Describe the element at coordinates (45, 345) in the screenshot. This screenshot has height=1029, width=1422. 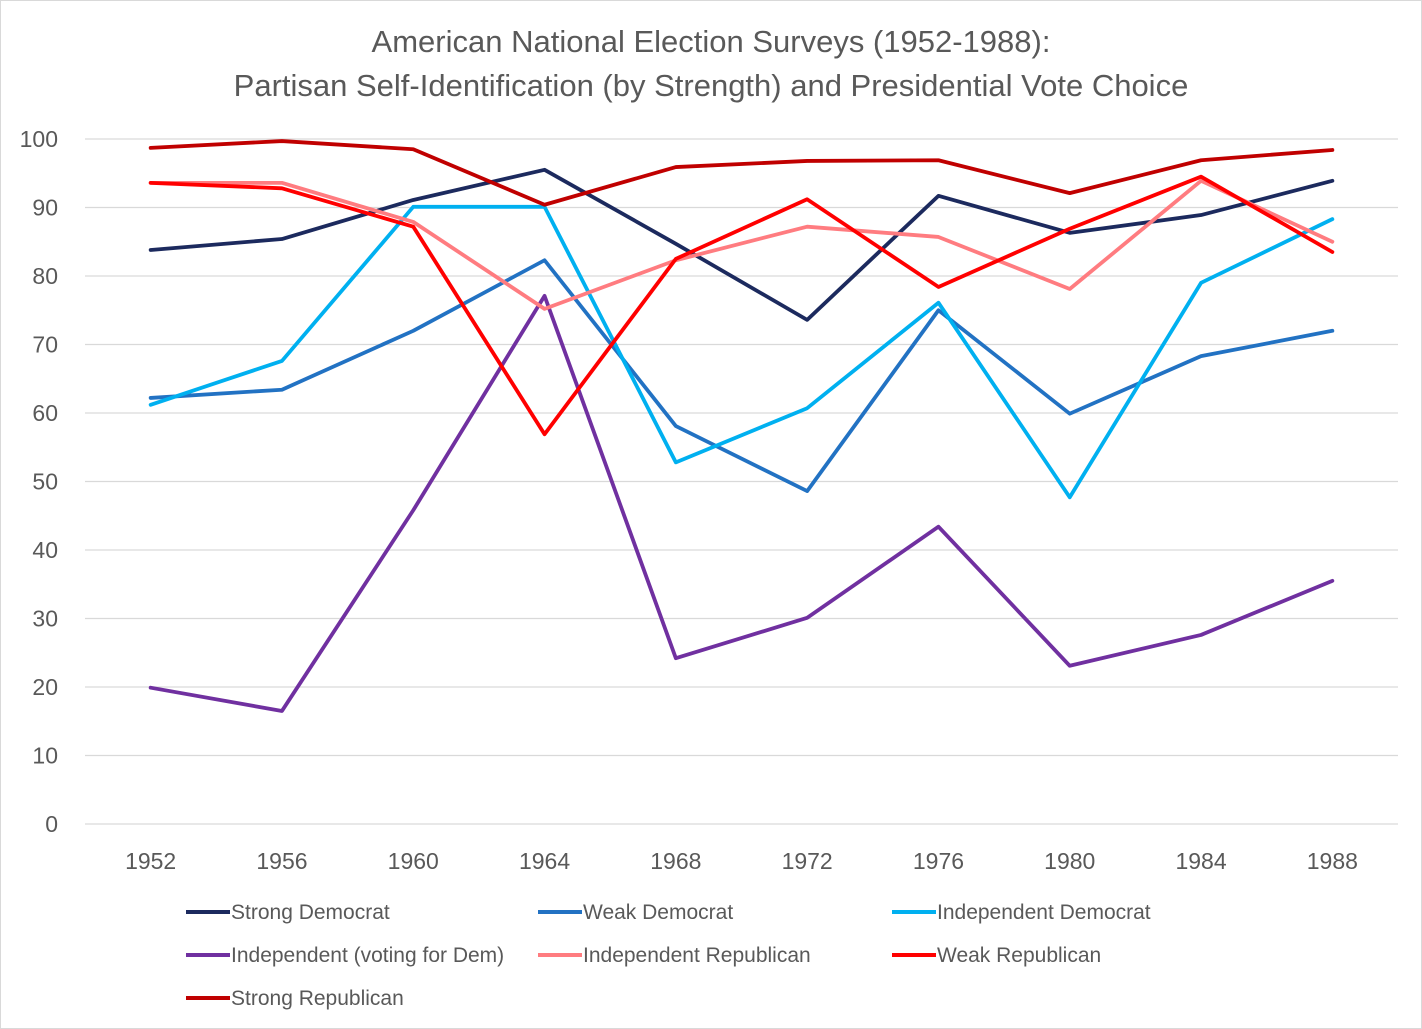
I see `y-tick-label: 70` at that location.